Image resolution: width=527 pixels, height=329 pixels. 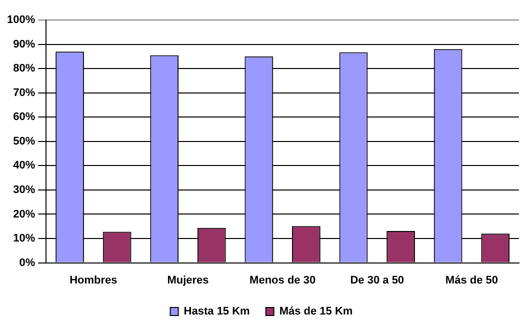 What do you see at coordinates (24, 238) in the screenshot?
I see `y-tick-label: 10%` at bounding box center [24, 238].